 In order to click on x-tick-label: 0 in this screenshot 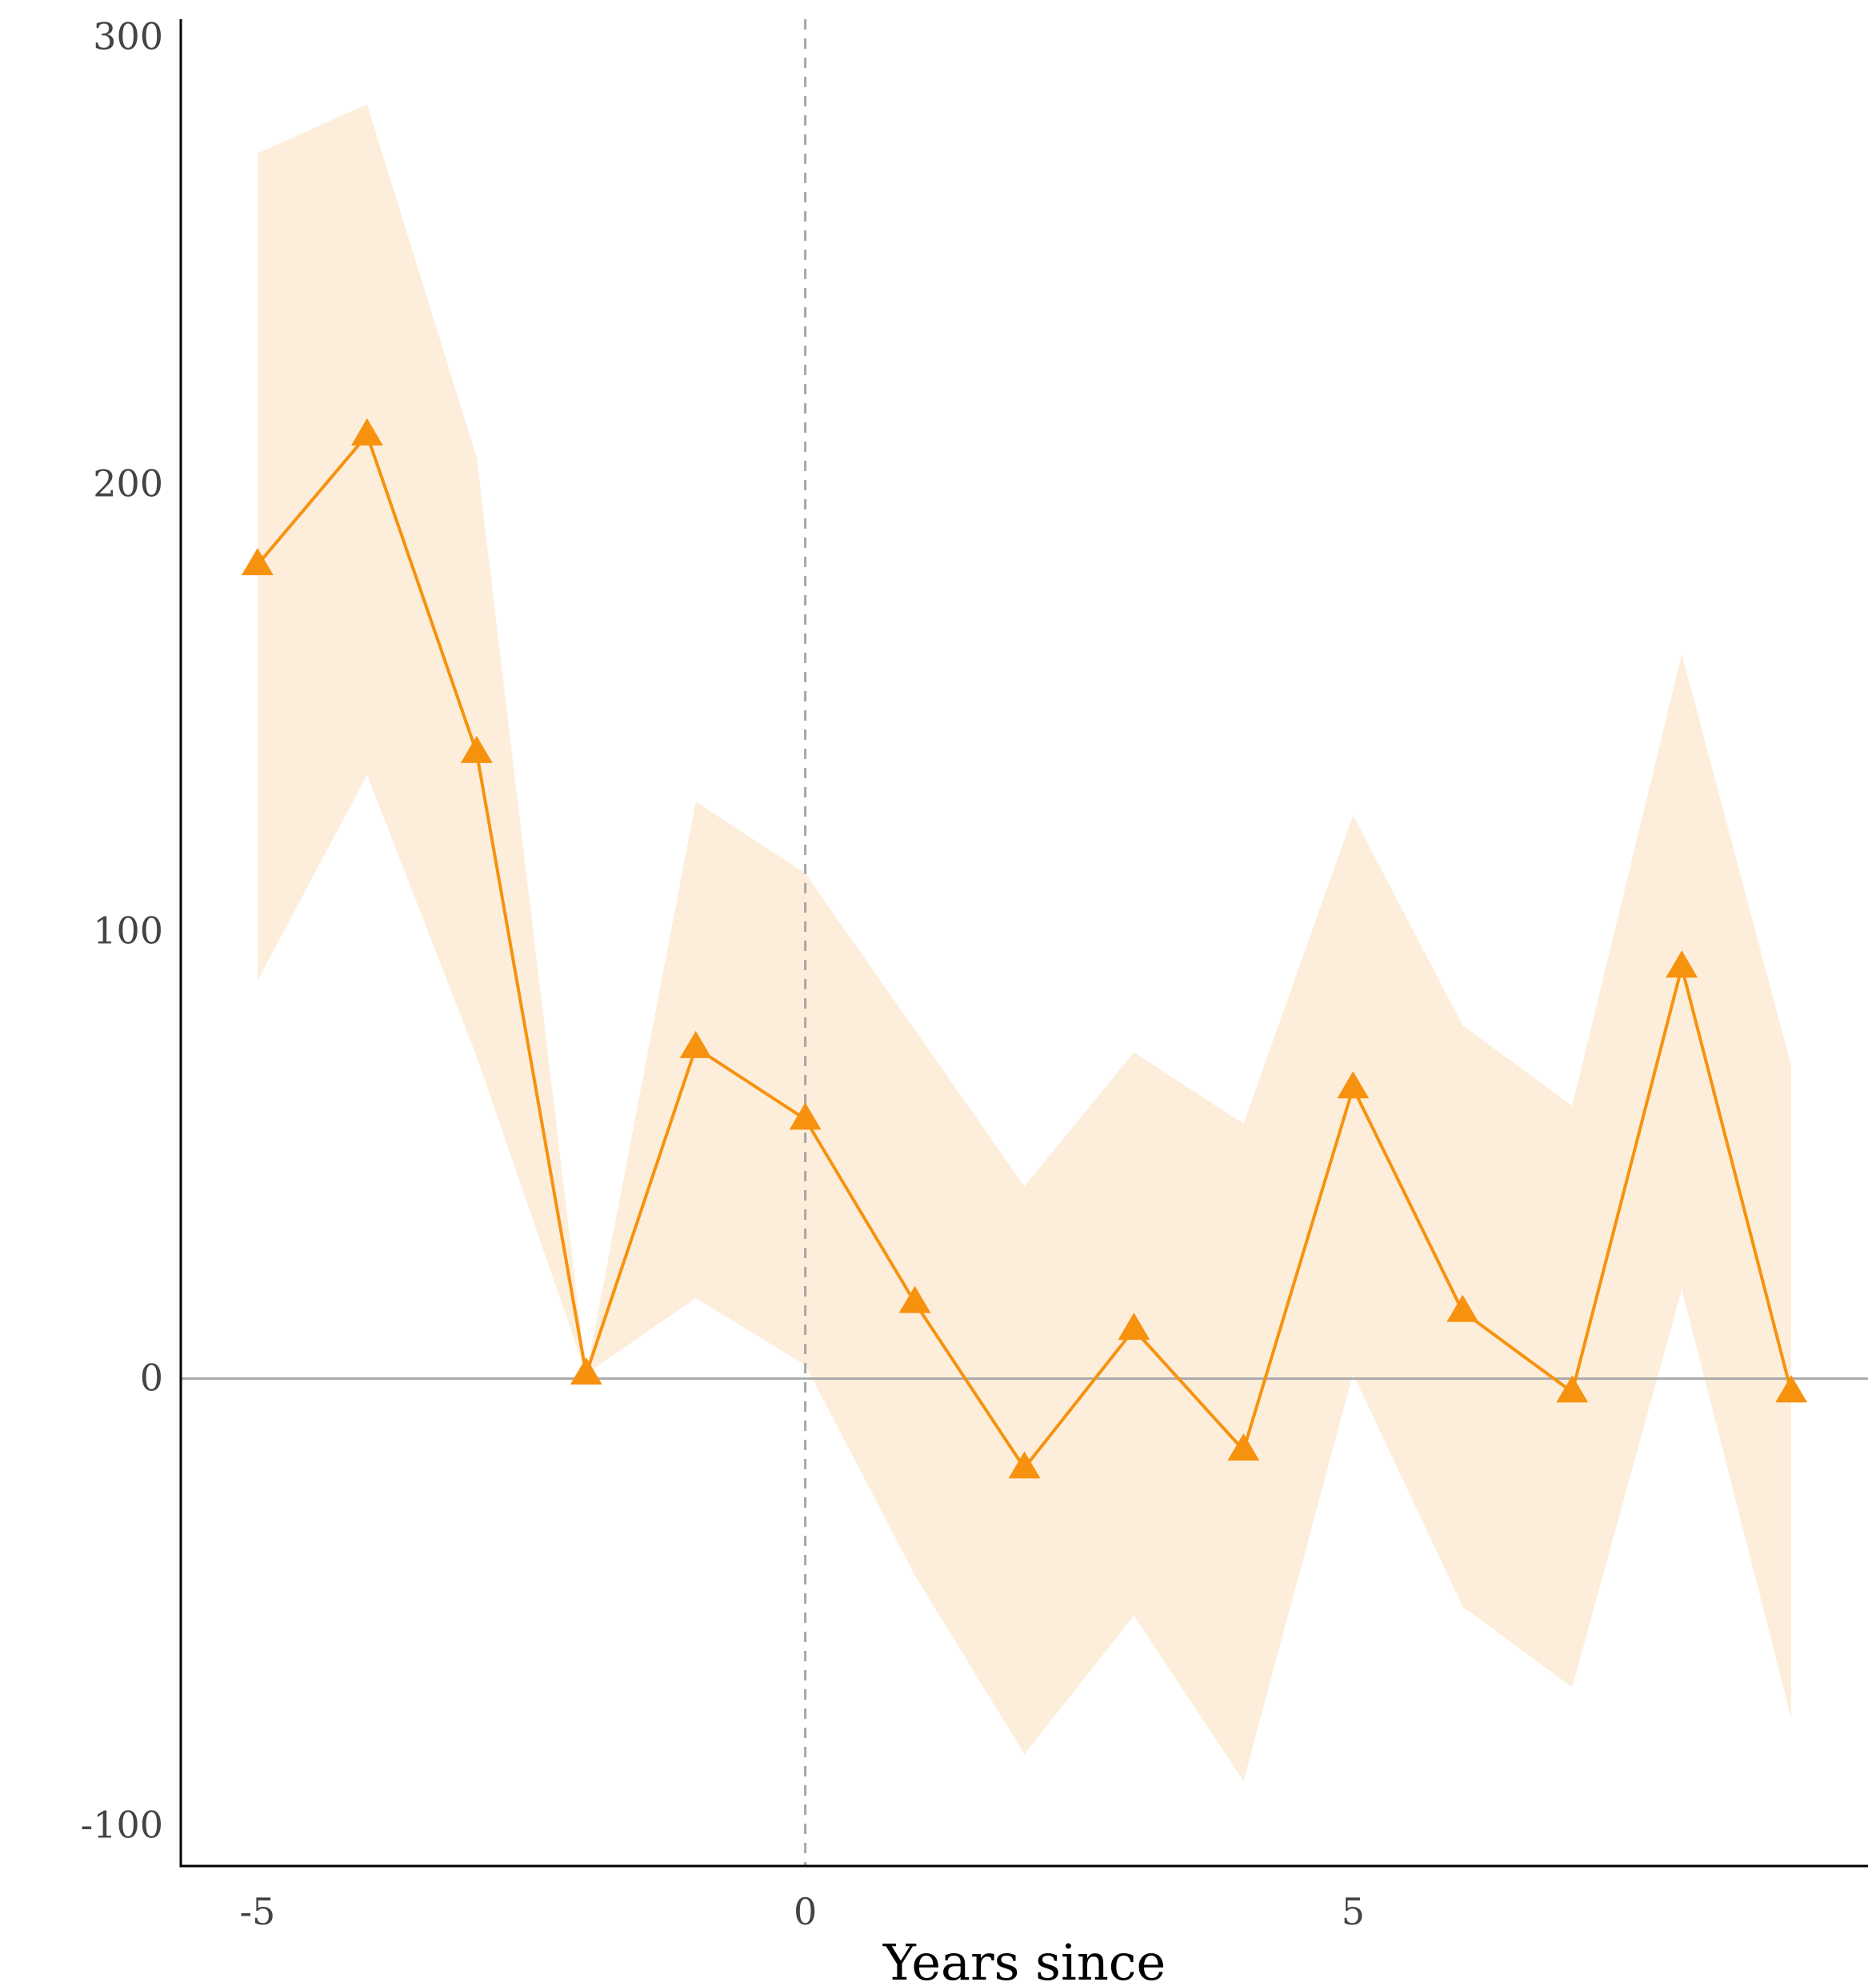, I will do `click(805, 1911)`.